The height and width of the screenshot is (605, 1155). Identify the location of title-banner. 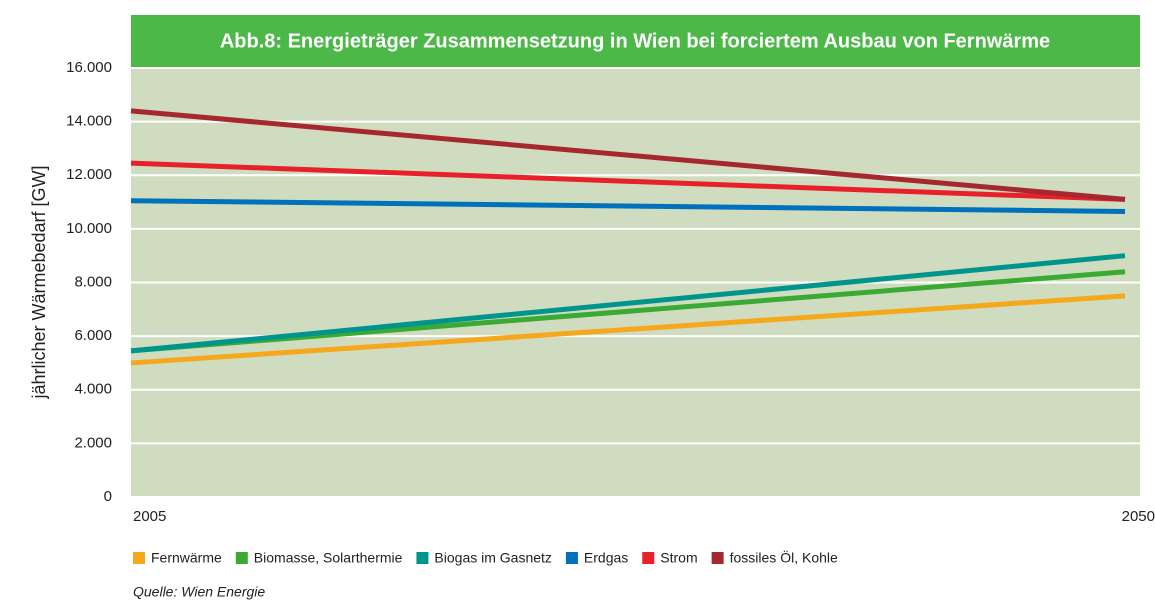
(635, 41).